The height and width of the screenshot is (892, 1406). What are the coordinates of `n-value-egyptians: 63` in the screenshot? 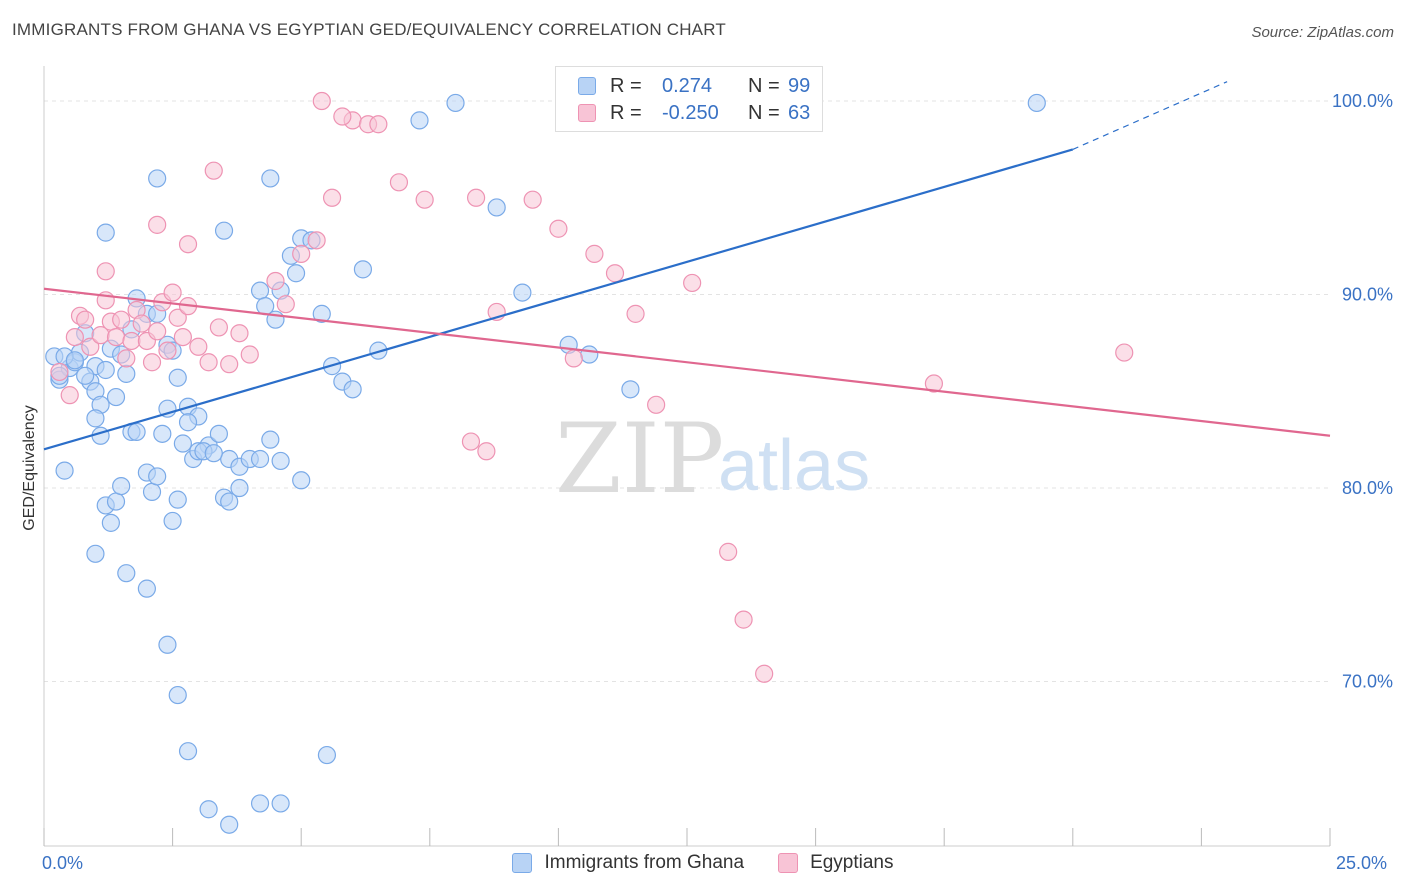 It's located at (799, 112).